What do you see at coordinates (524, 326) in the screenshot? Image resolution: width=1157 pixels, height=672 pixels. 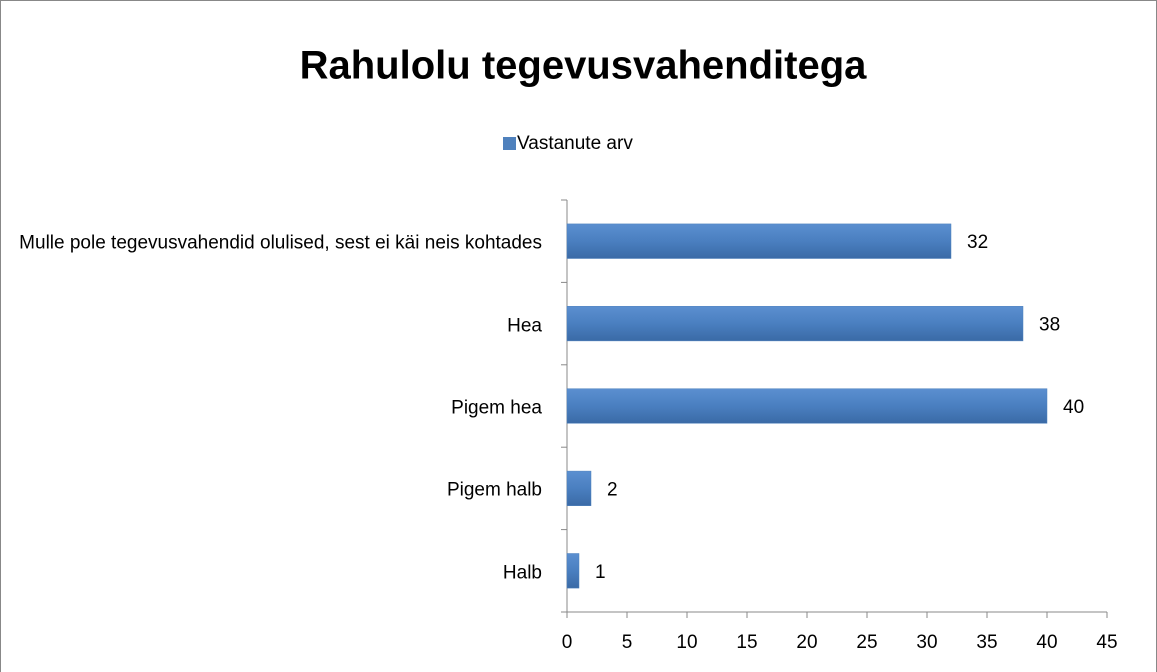 I see `y-tick-label: Hea` at bounding box center [524, 326].